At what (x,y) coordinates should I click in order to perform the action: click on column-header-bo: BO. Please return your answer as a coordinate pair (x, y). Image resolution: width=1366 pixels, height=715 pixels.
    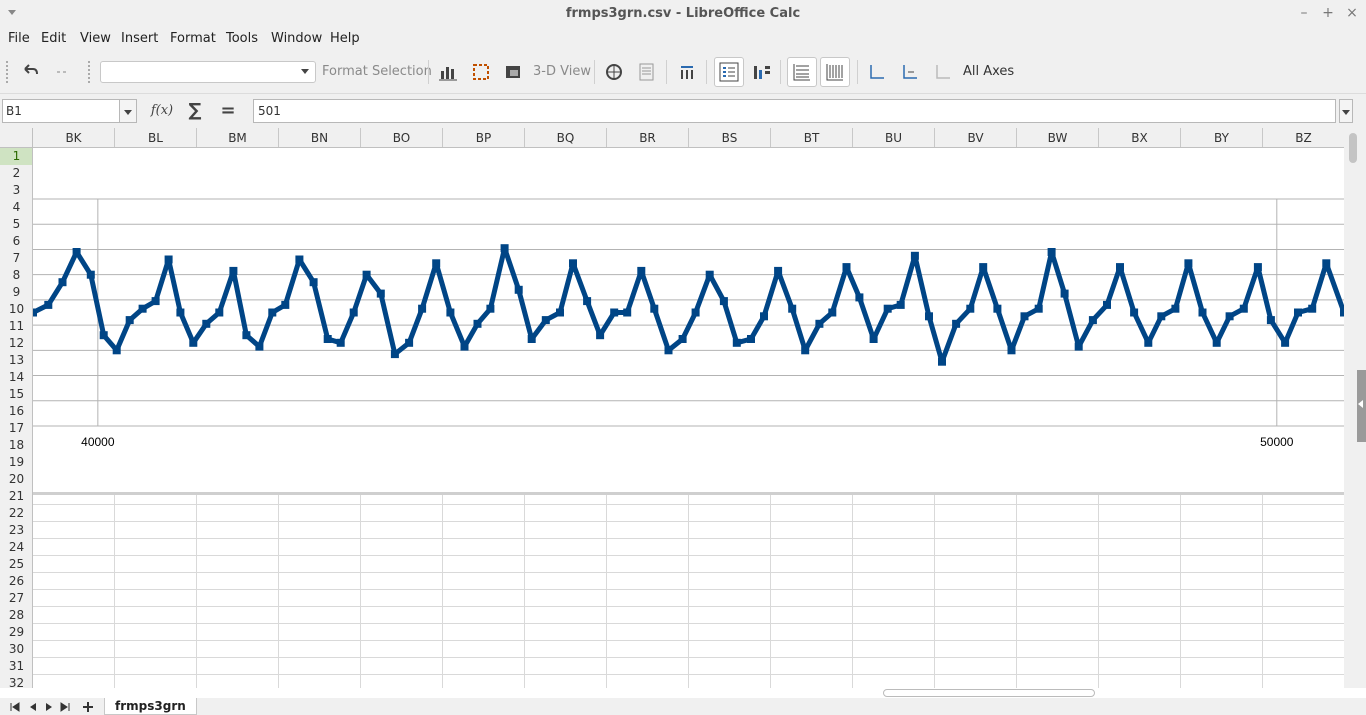
    Looking at the image, I should click on (402, 137).